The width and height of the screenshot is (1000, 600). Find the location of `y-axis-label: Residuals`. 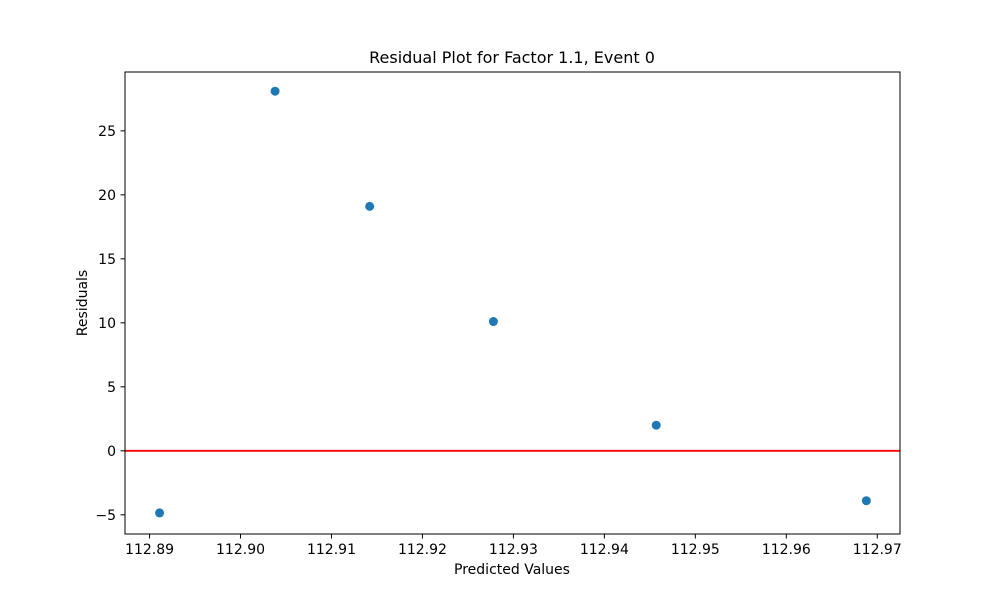

y-axis-label: Residuals is located at coordinates (83, 303).